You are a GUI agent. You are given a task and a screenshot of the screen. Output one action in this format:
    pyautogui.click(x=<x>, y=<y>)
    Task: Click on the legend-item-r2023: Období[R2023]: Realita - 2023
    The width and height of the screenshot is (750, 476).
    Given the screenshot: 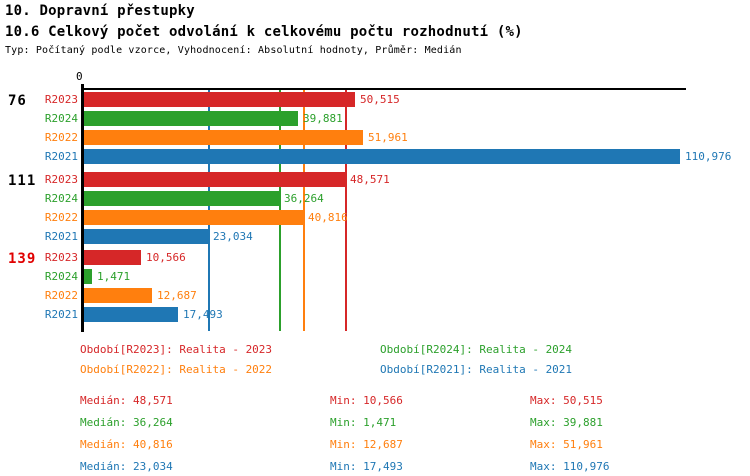 What is the action you would take?
    pyautogui.click(x=176, y=349)
    